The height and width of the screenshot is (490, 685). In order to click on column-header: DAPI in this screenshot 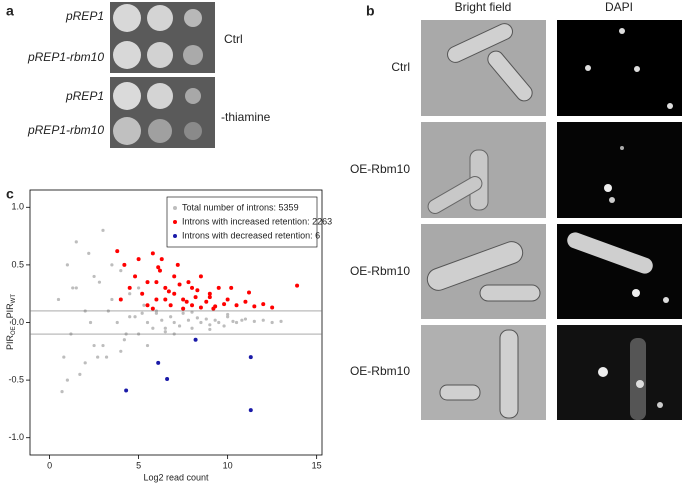, I will do `click(619, 7)`.